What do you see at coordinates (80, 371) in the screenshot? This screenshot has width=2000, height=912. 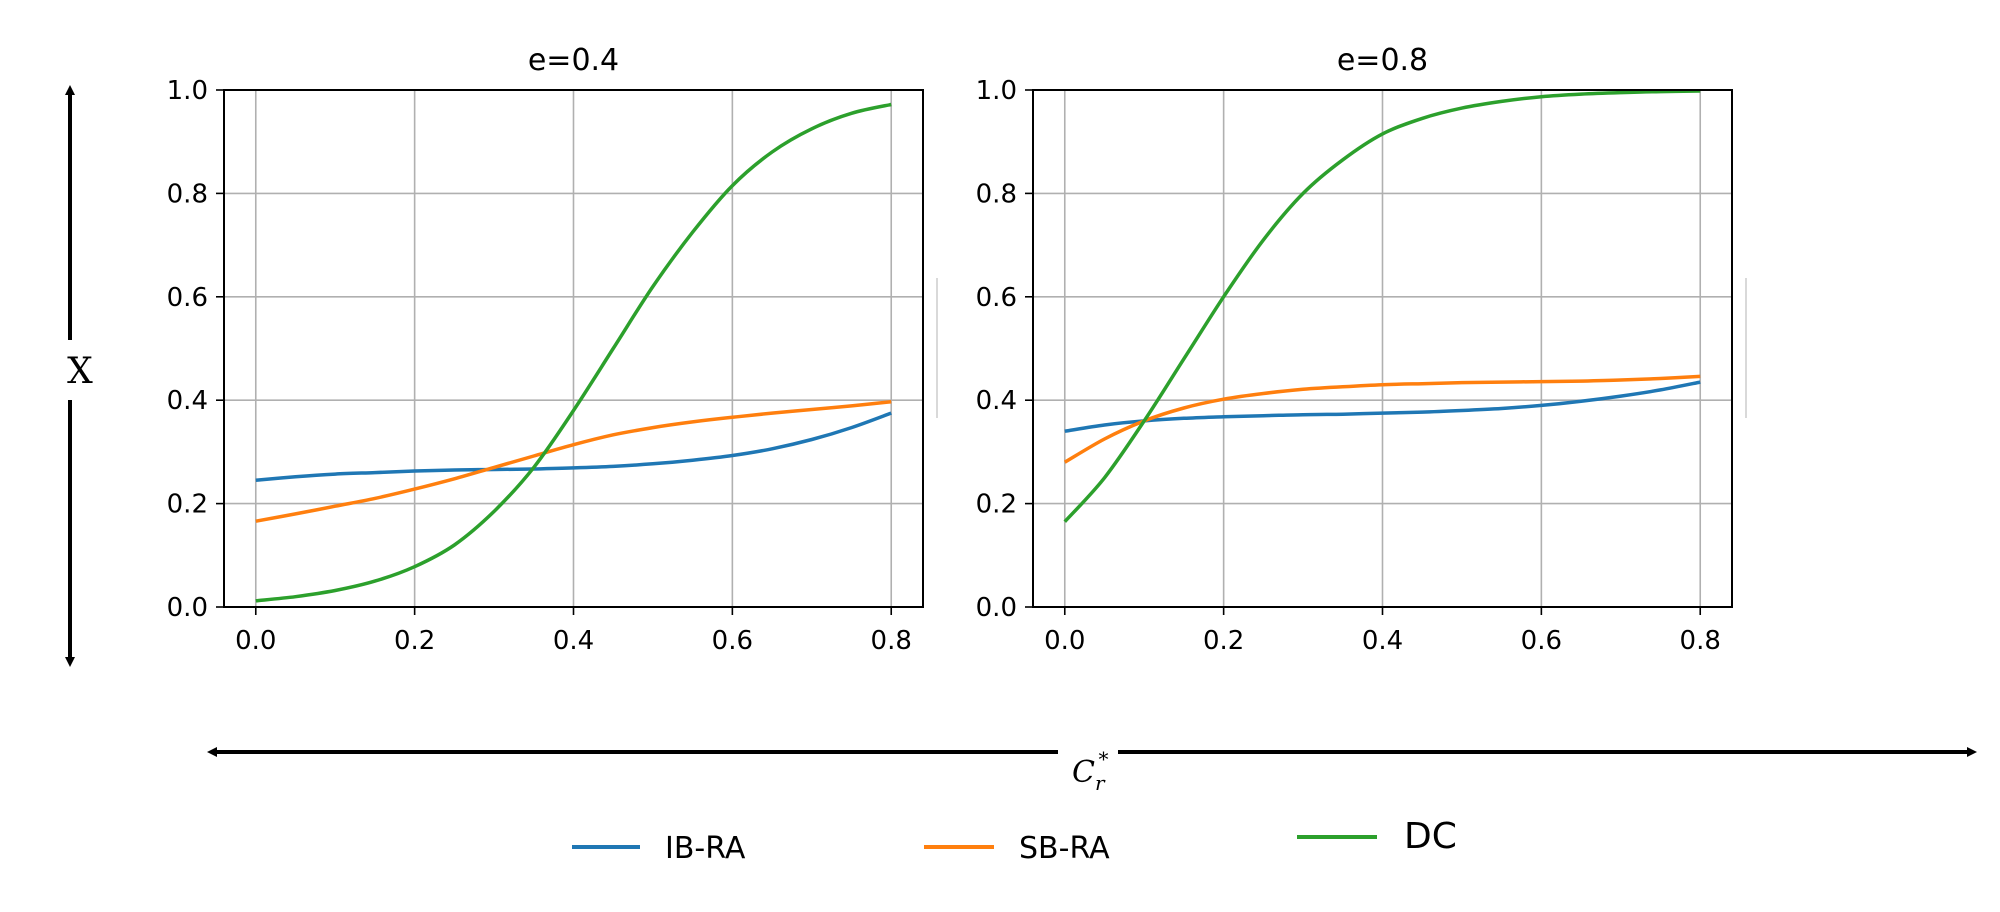 I see `y-axis-label: X` at bounding box center [80, 371].